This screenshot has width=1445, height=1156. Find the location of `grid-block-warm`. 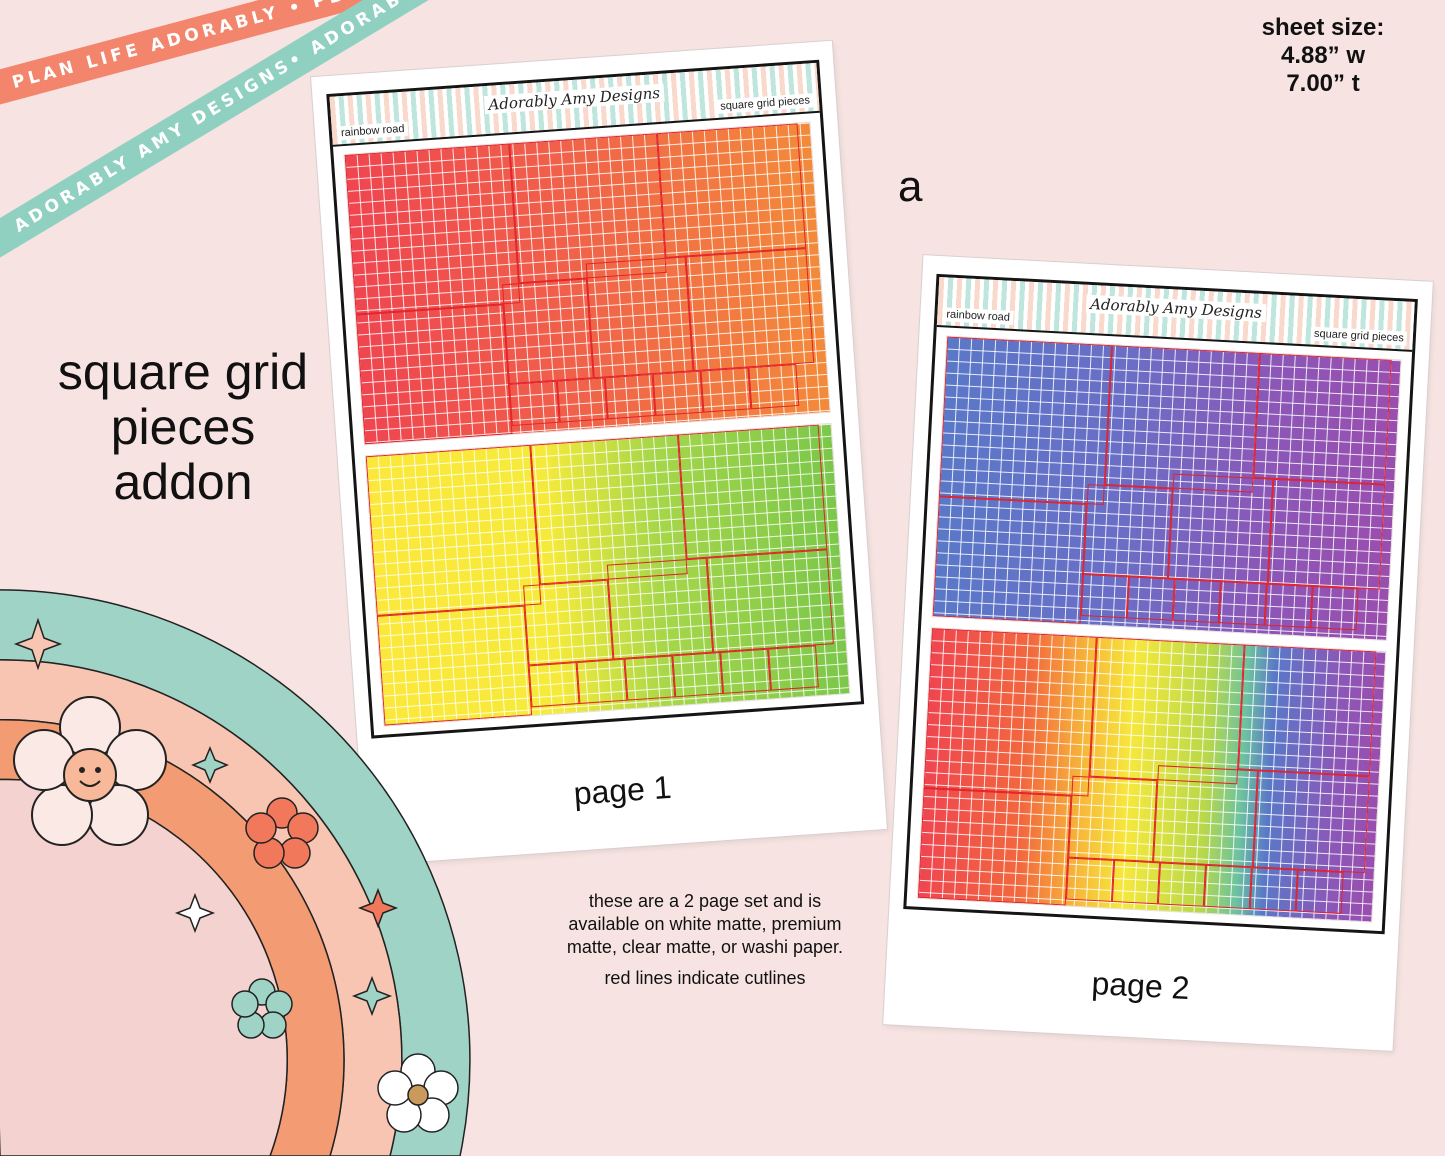

grid-block-warm is located at coordinates (587, 283).